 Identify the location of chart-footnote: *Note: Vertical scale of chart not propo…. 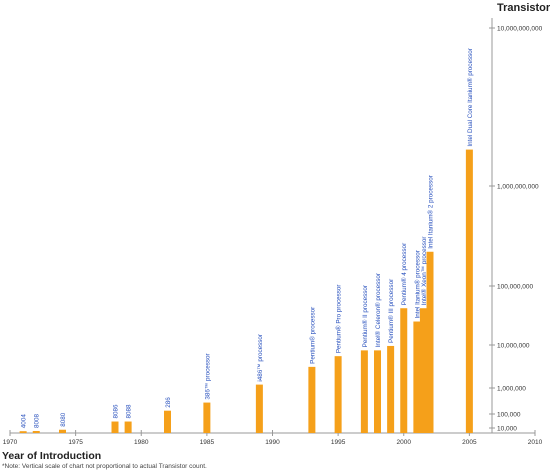
(104, 466).